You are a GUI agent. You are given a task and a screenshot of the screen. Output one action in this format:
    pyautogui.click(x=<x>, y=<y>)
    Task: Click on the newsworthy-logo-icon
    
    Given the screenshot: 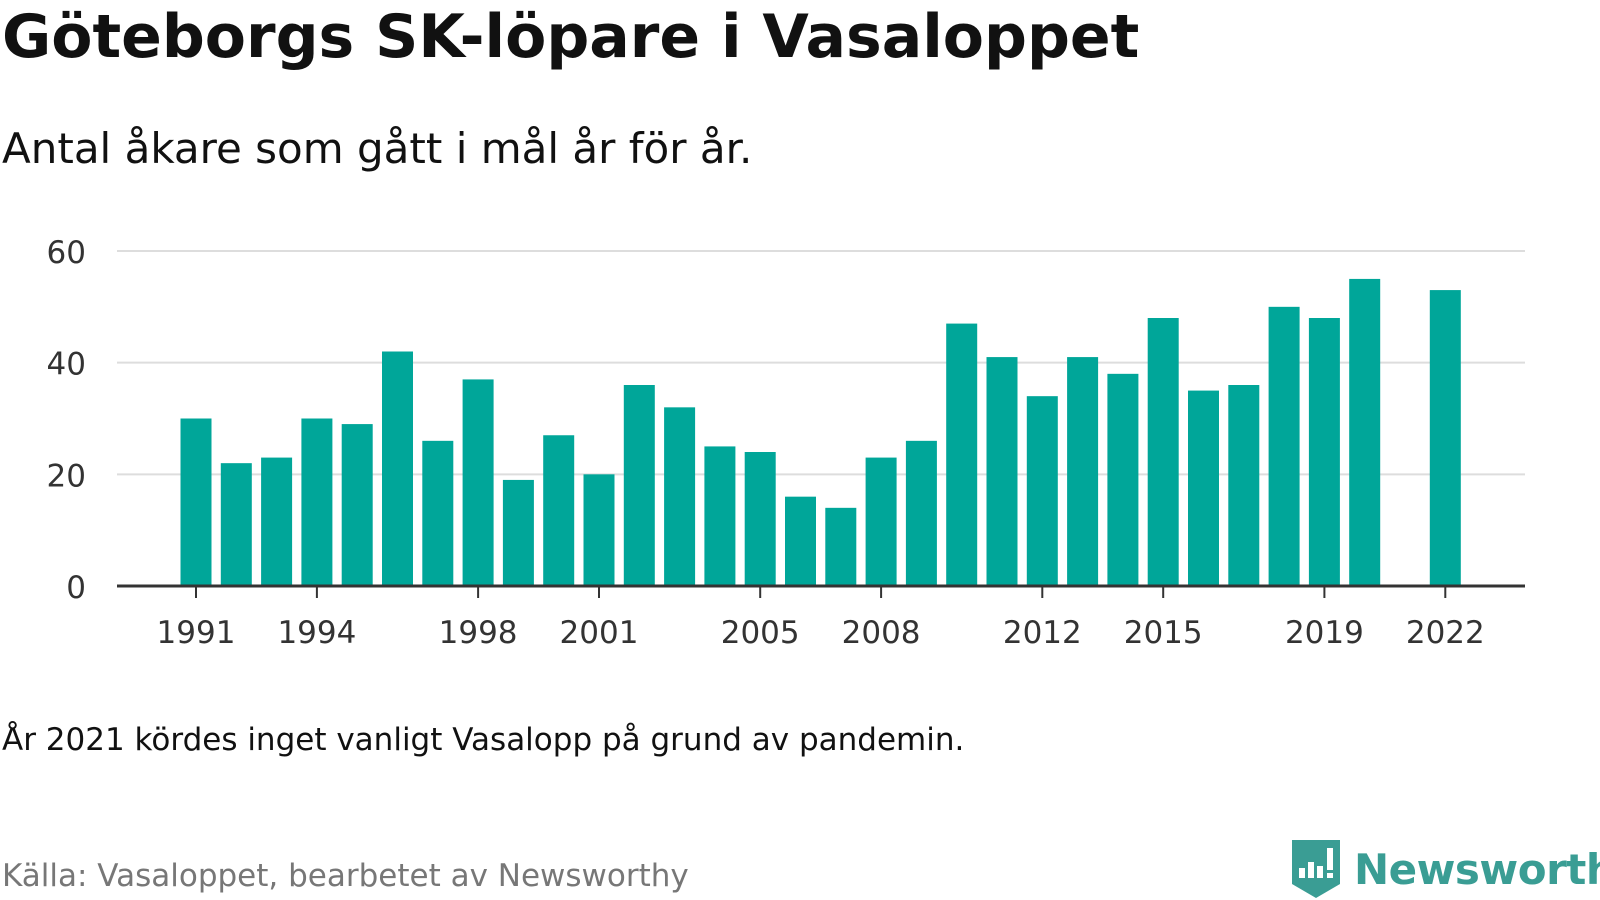 What is the action you would take?
    pyautogui.click(x=1316, y=869)
    